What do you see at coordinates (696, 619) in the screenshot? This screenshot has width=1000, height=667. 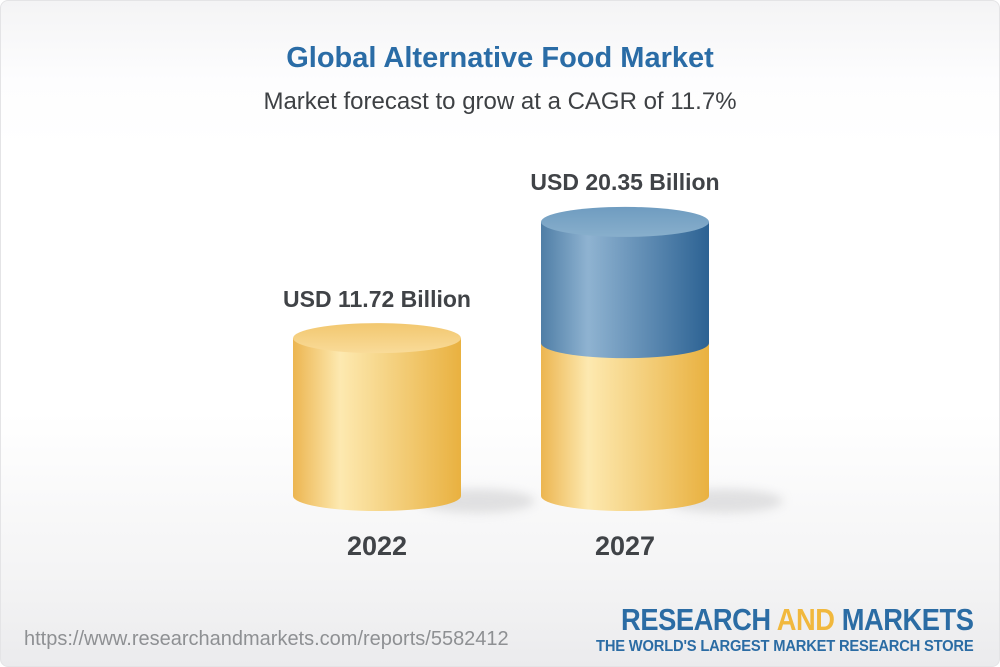 I see `logo-word-research: RESEARCH` at bounding box center [696, 619].